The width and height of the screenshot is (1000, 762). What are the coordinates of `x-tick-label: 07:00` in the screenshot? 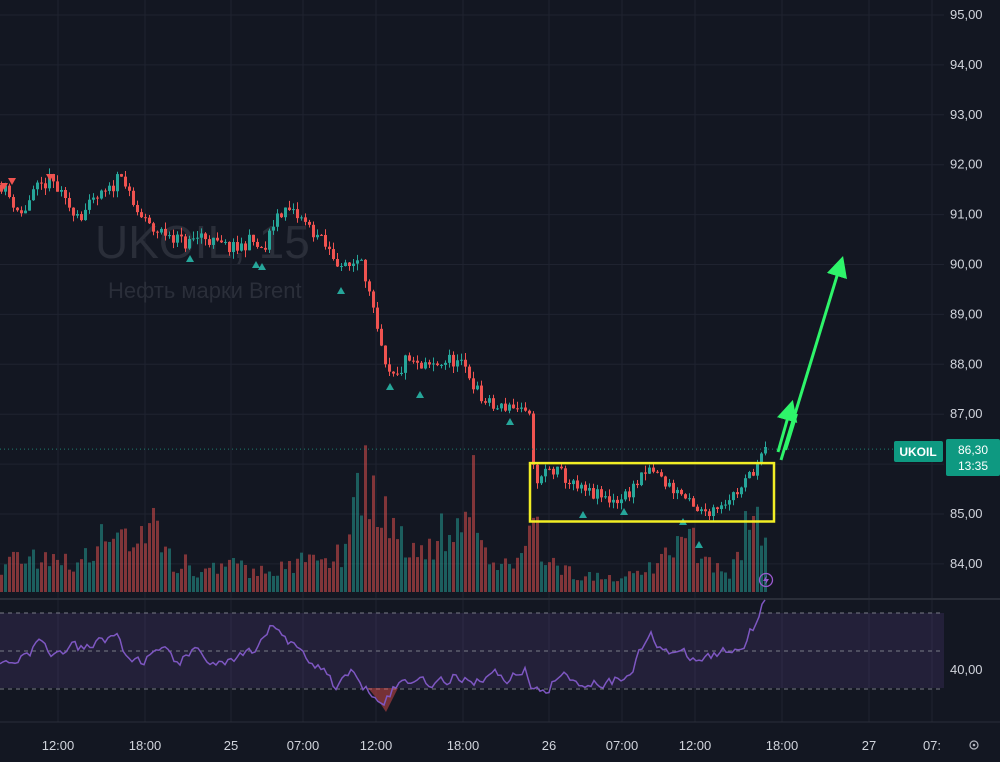 It's located at (622, 745).